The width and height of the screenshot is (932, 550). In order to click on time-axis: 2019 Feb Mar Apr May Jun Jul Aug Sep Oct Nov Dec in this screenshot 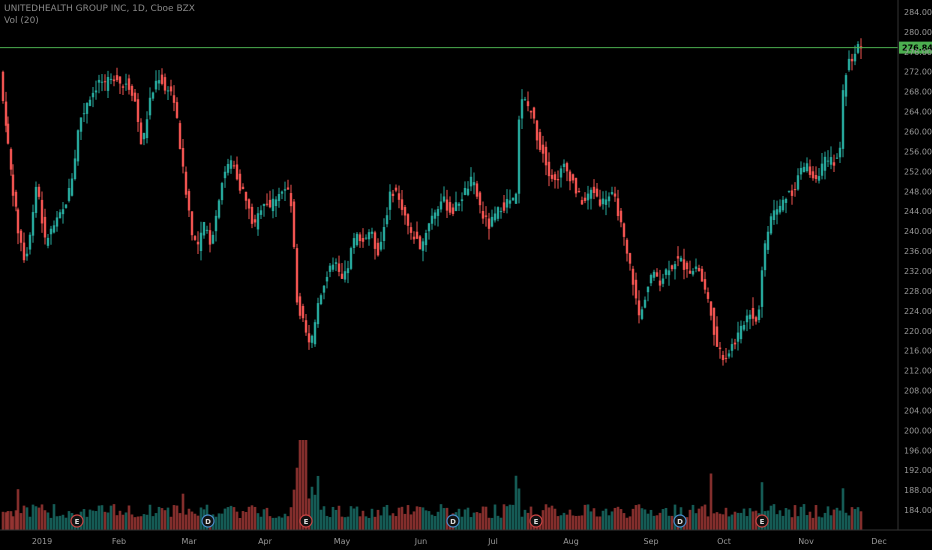, I will do `click(459, 541)`.